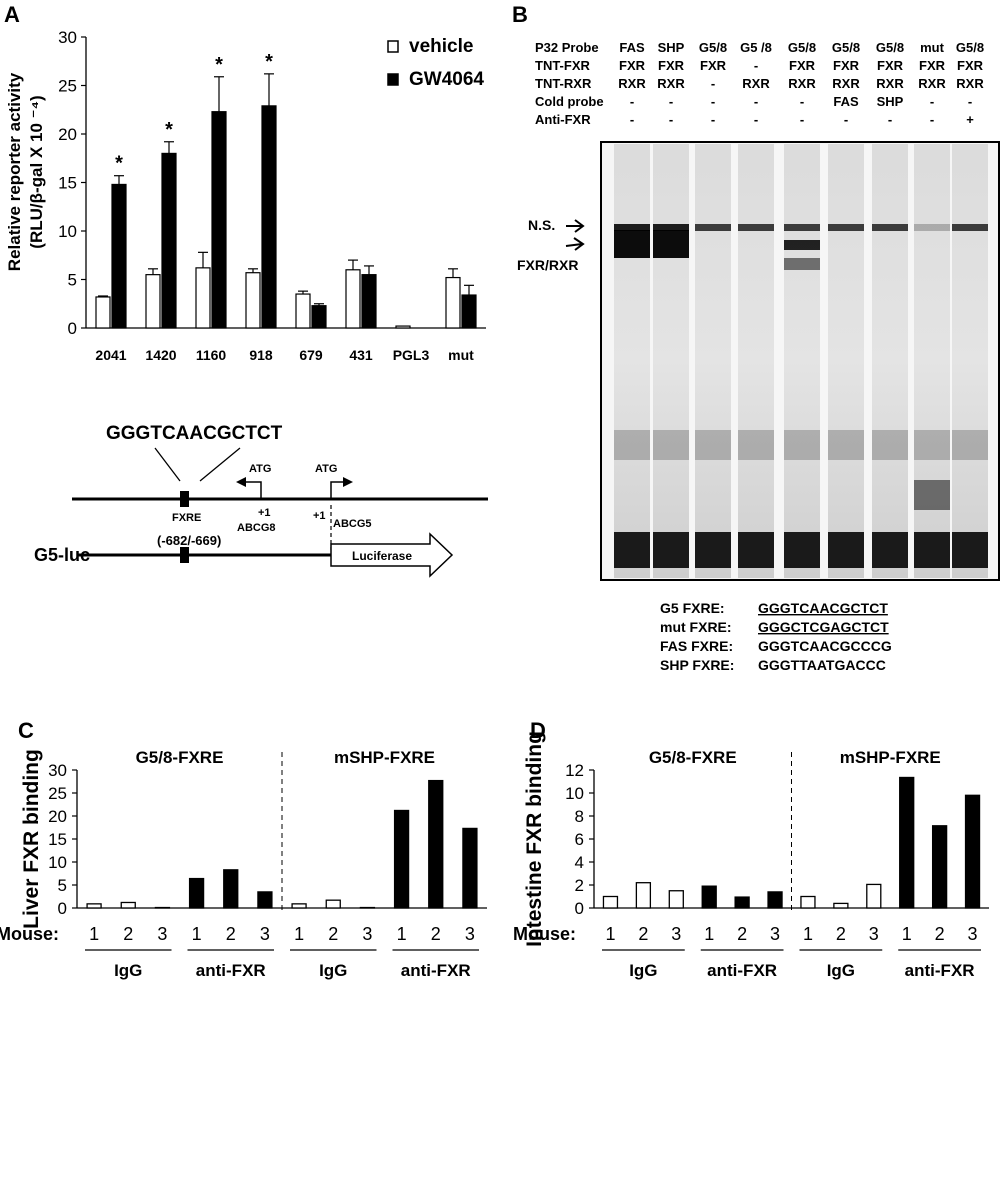 The width and height of the screenshot is (1000, 1180). Describe the element at coordinates (574, 793) in the screenshot. I see `chart-d-ytick-label: 10` at that location.